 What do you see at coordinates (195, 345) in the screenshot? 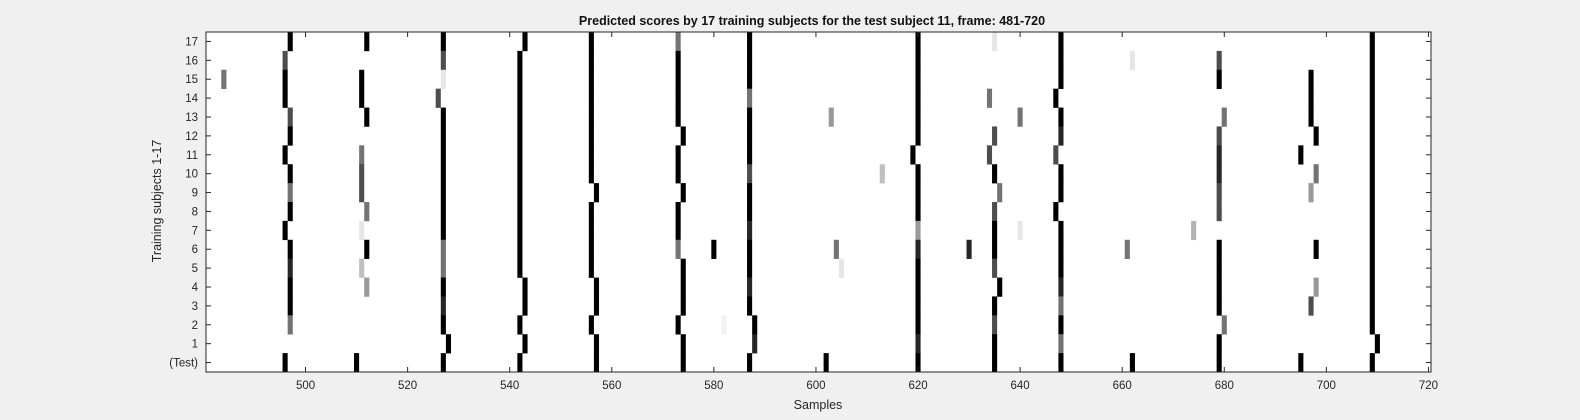
I see `y-tick-label: 1` at bounding box center [195, 345].